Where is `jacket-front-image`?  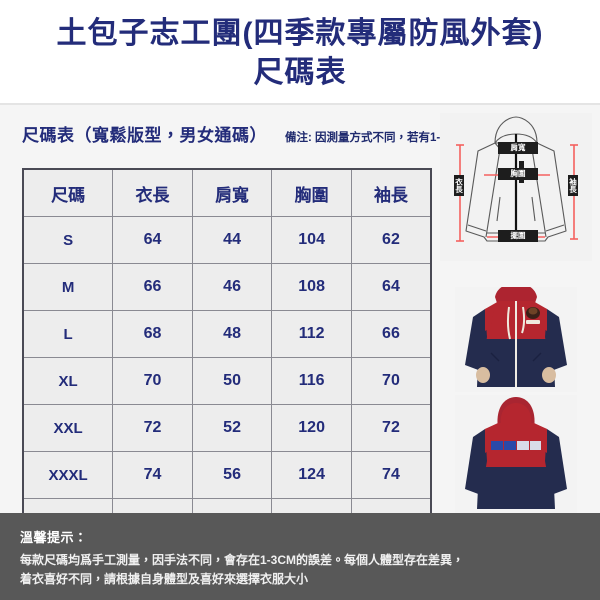
jacket-front-image is located at coordinates (516, 339).